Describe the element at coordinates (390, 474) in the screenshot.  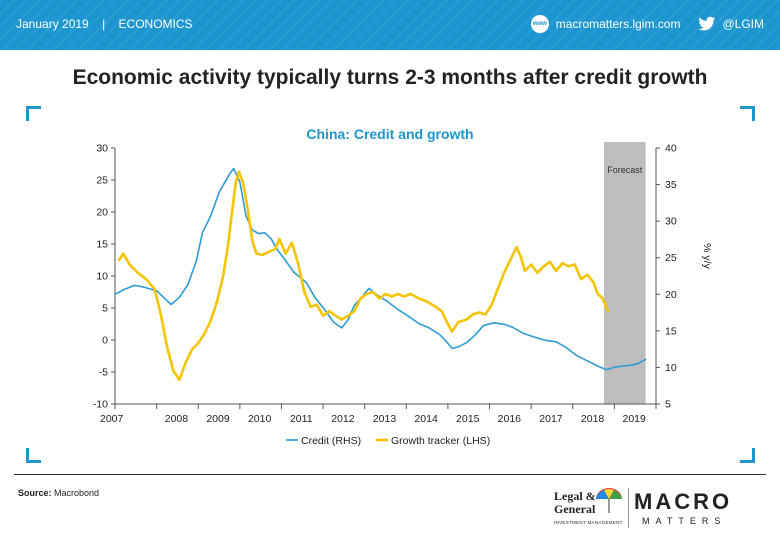
I see `footer-divider` at that location.